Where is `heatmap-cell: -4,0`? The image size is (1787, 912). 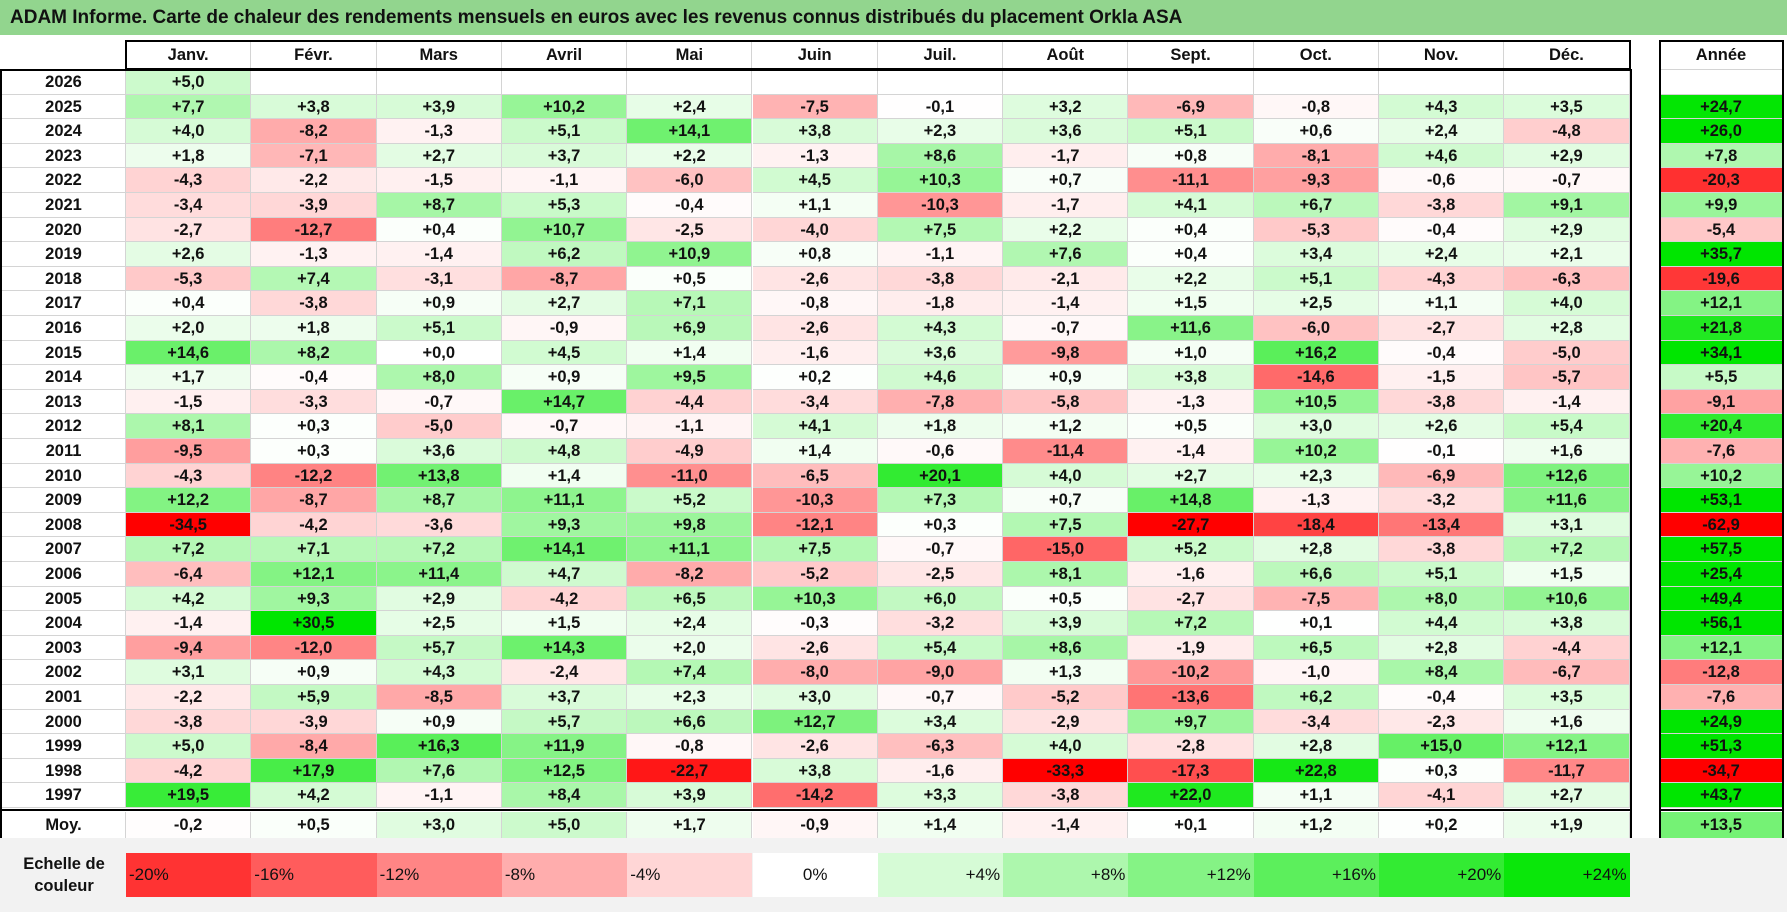 heatmap-cell: -4,0 is located at coordinates (815, 230).